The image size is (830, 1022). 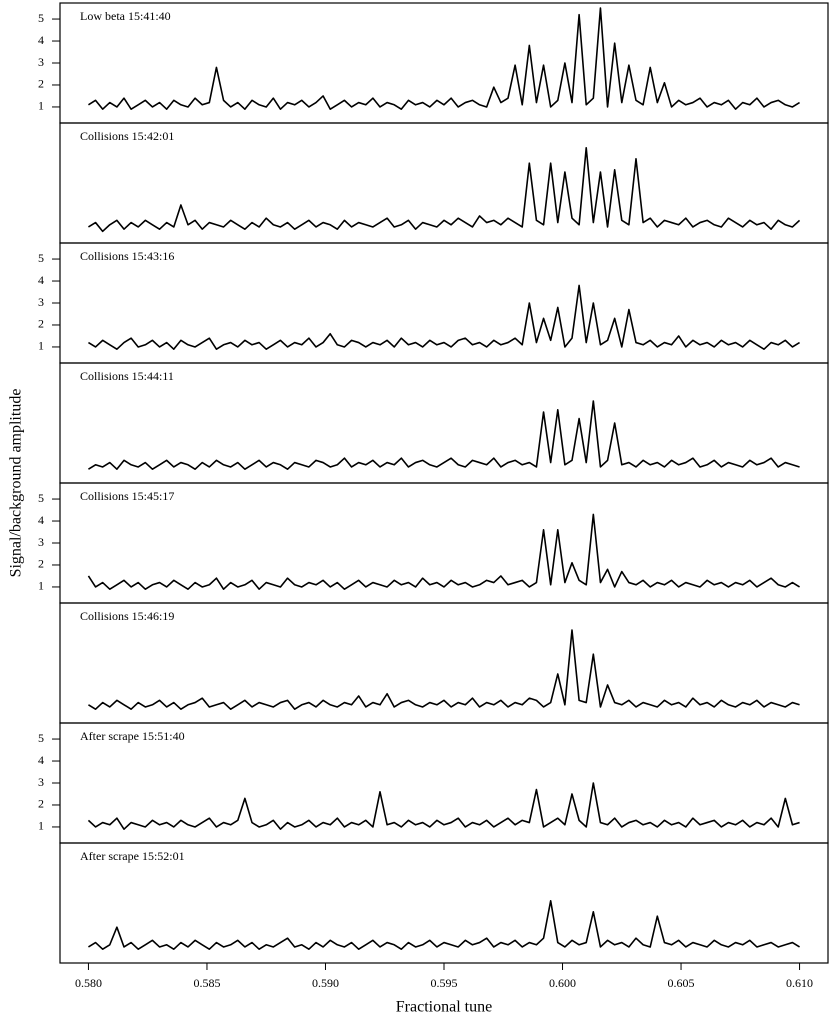 I want to click on panel-label: Collisions 15:46:19, so click(x=127, y=616).